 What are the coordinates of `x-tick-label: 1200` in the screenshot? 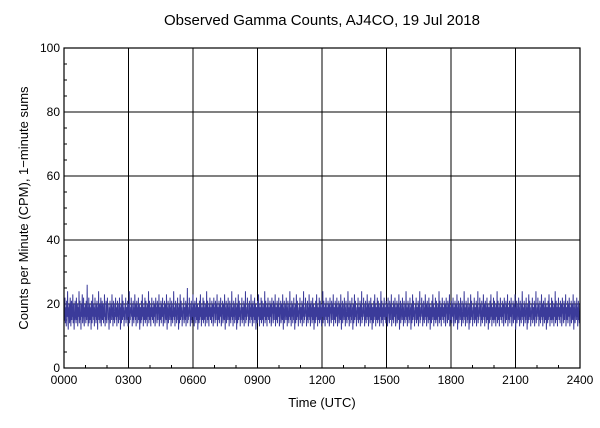 It's located at (322, 380).